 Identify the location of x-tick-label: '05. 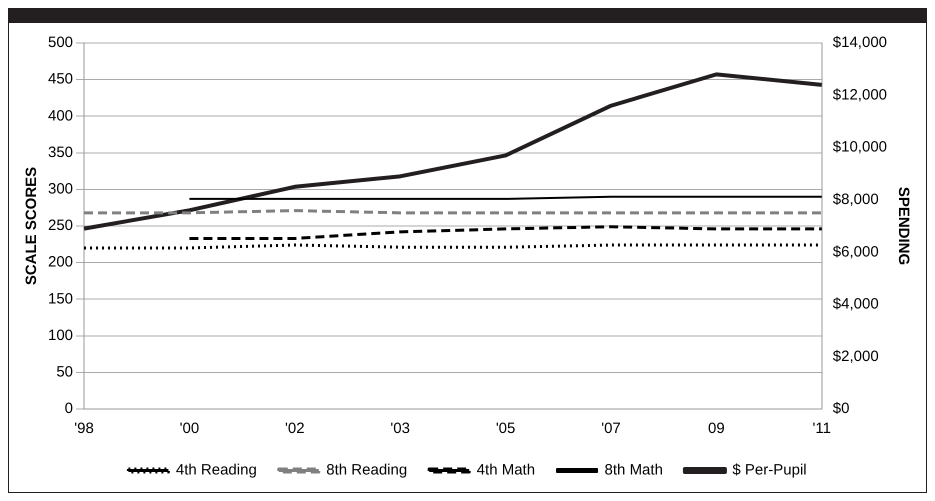
(506, 429).